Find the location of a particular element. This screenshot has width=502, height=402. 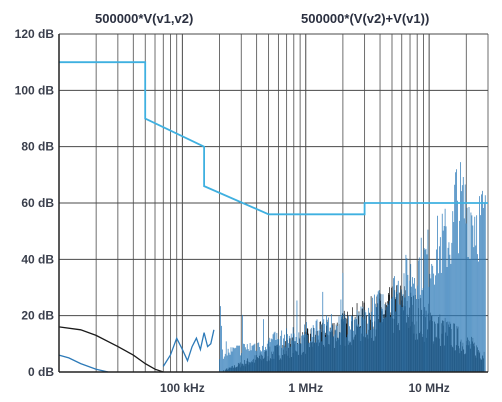

y-tick-label: 100 dB is located at coordinates (35, 90).